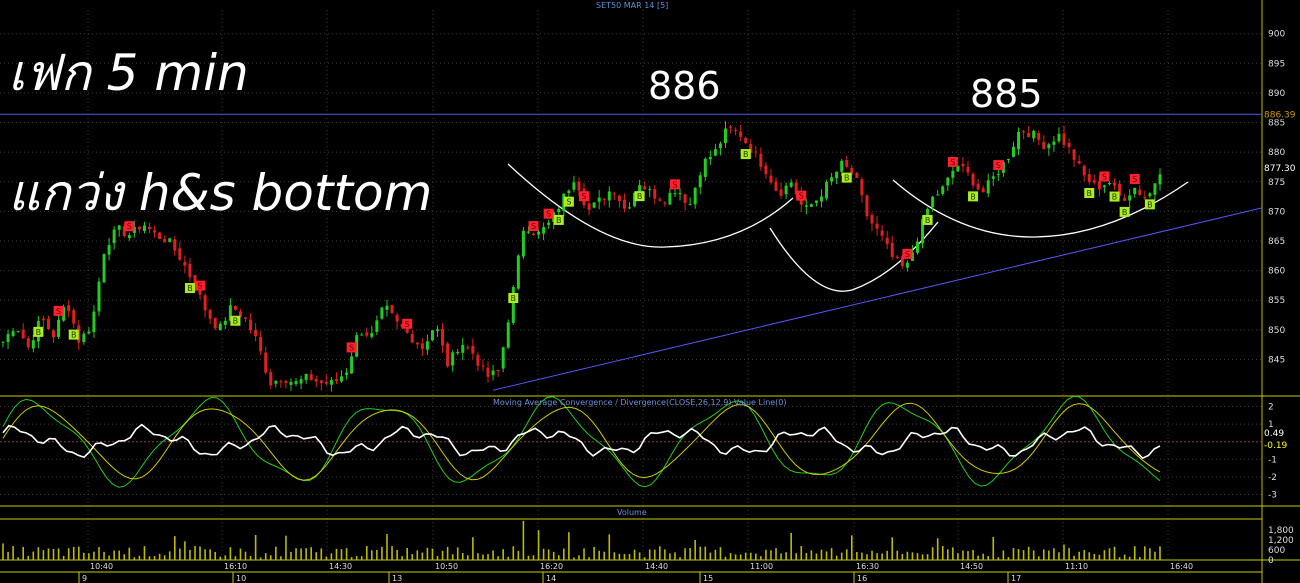 The width and height of the screenshot is (1300, 583). I want to click on day-label: 10, so click(241, 578).